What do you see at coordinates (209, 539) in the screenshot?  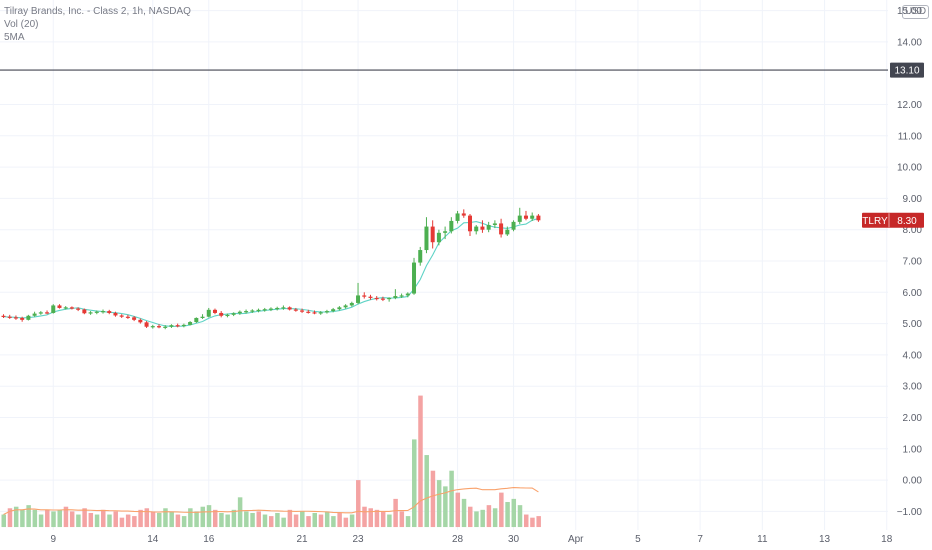 I see `time-tick-label: 16` at bounding box center [209, 539].